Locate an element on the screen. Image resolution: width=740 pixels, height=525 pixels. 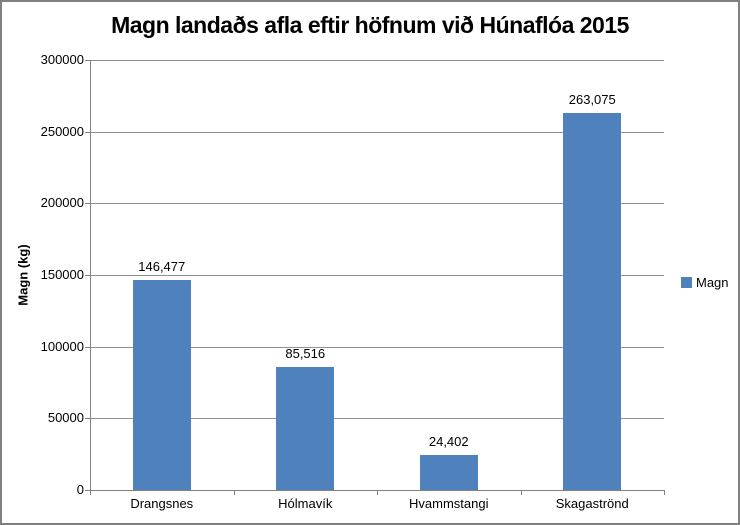
bar-skagaströnd is located at coordinates (592, 301).